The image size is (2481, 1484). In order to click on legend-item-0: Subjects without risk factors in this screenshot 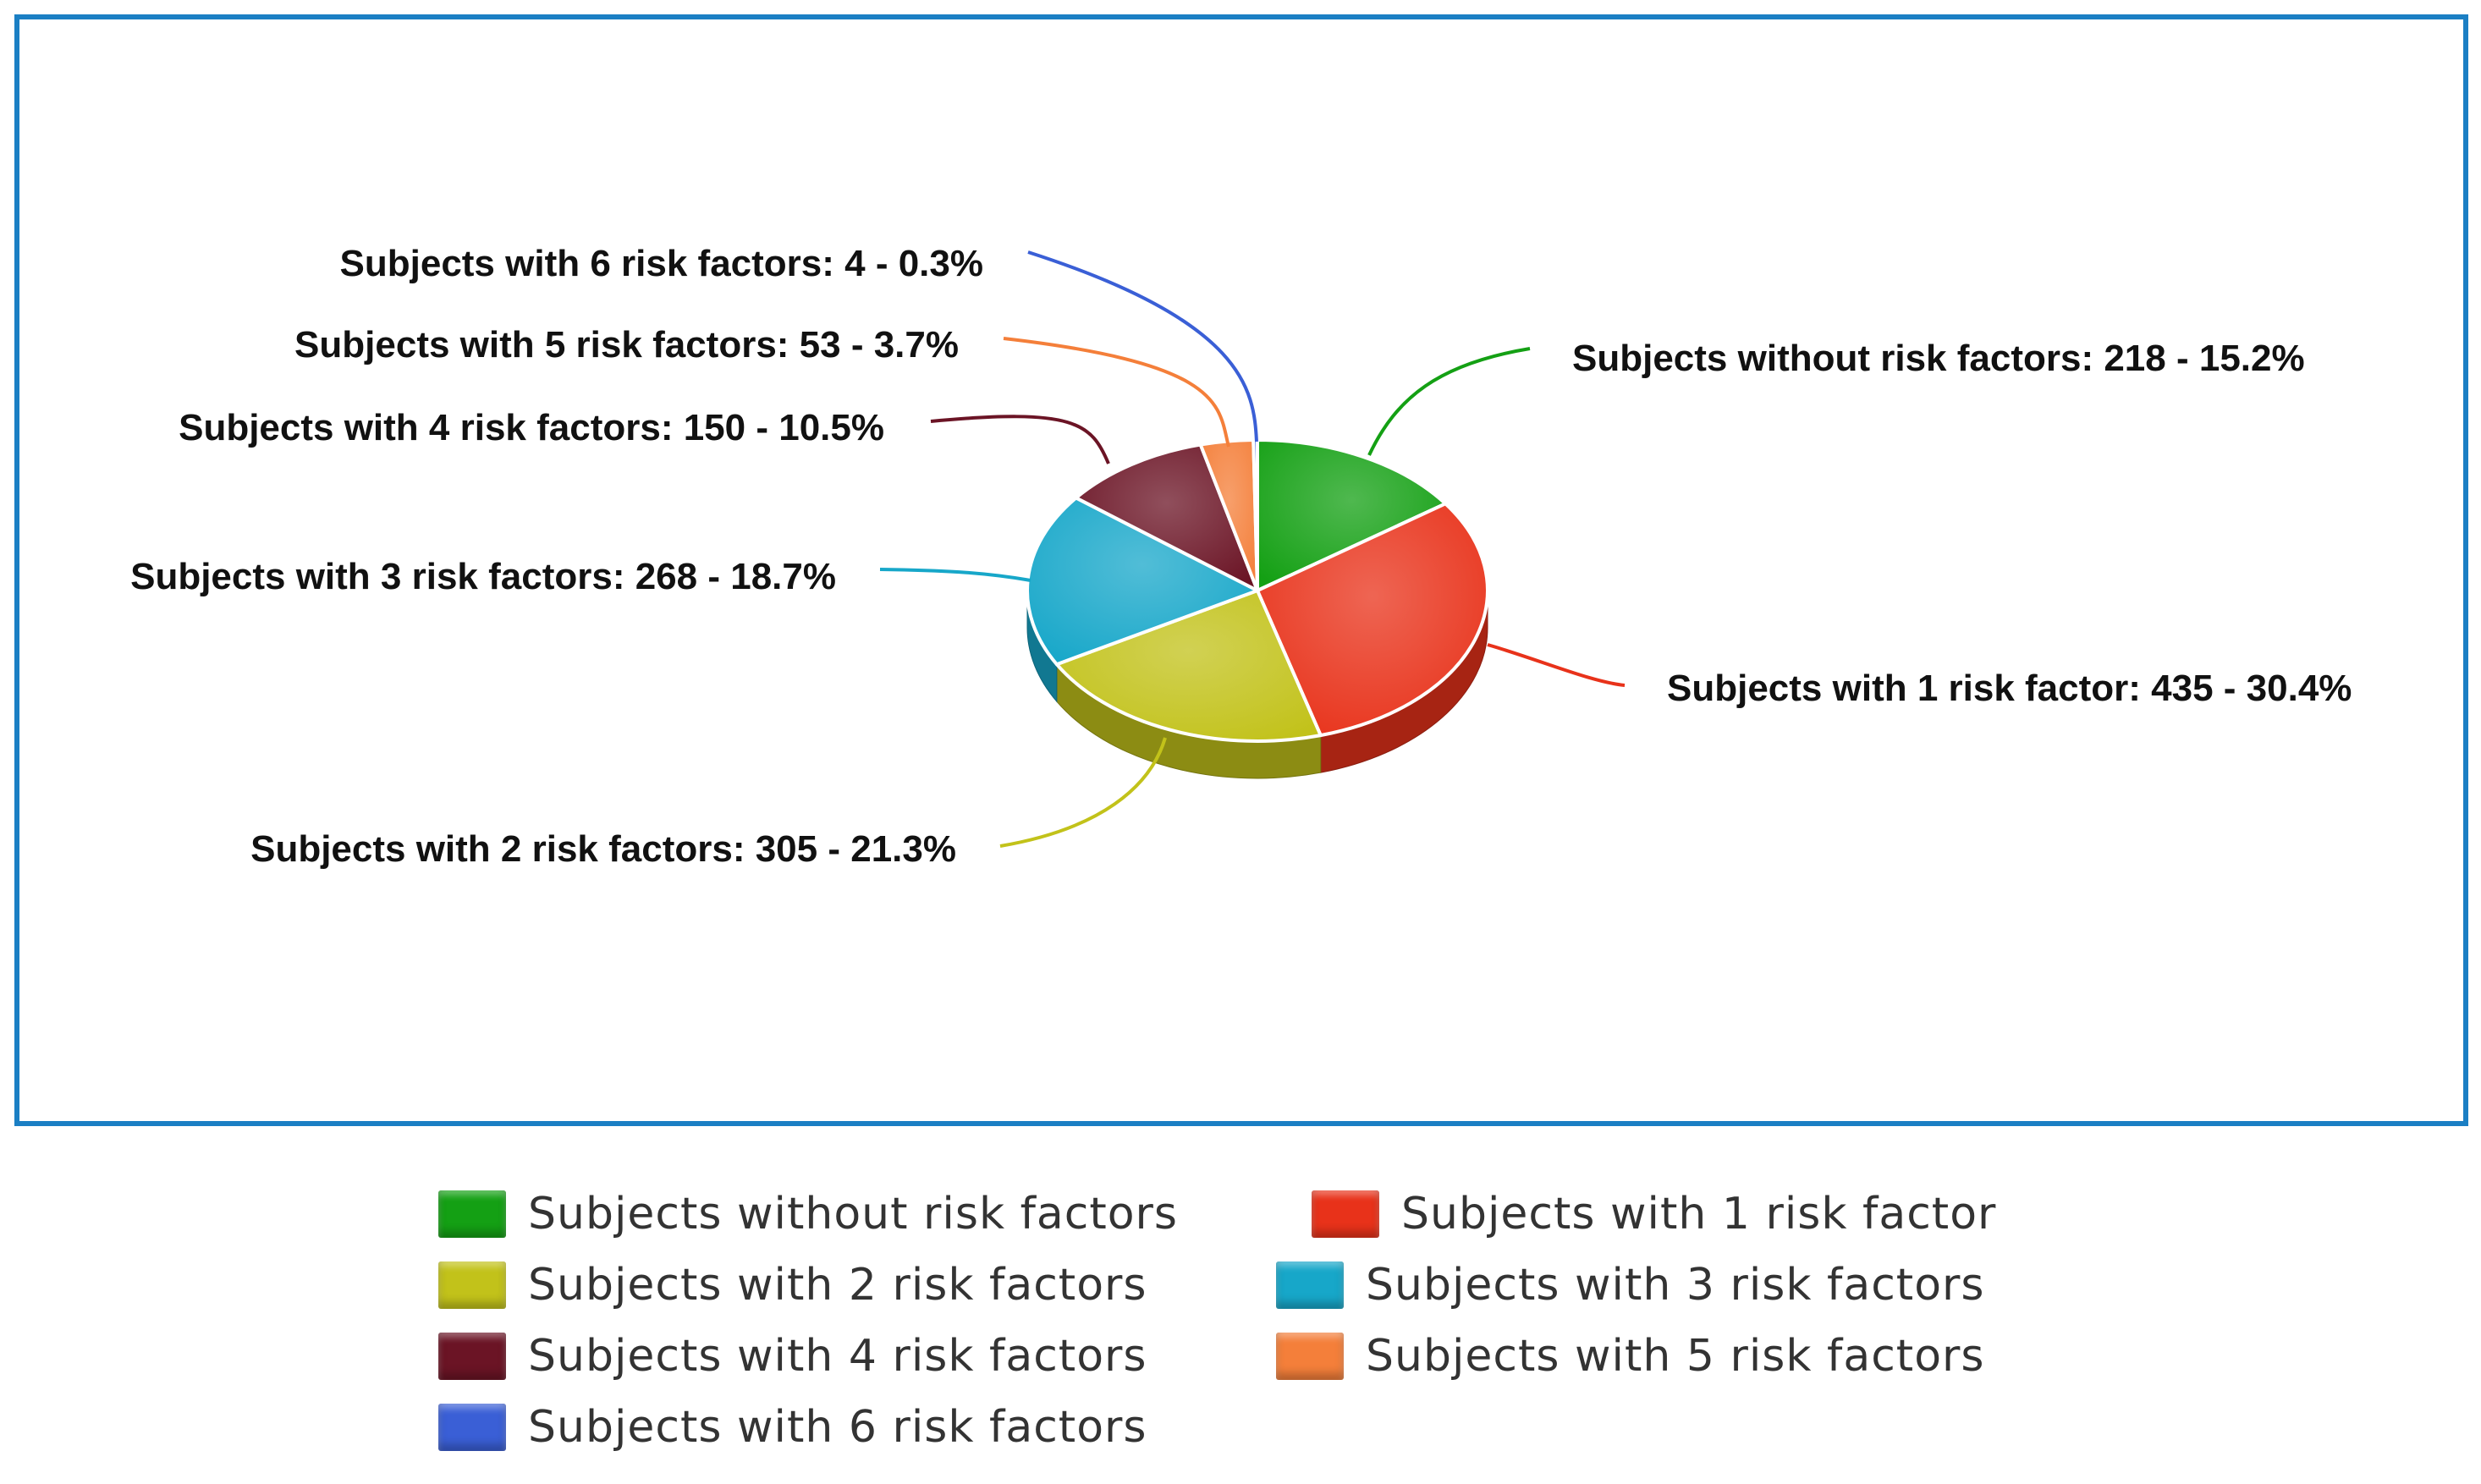, I will do `click(808, 1214)`.